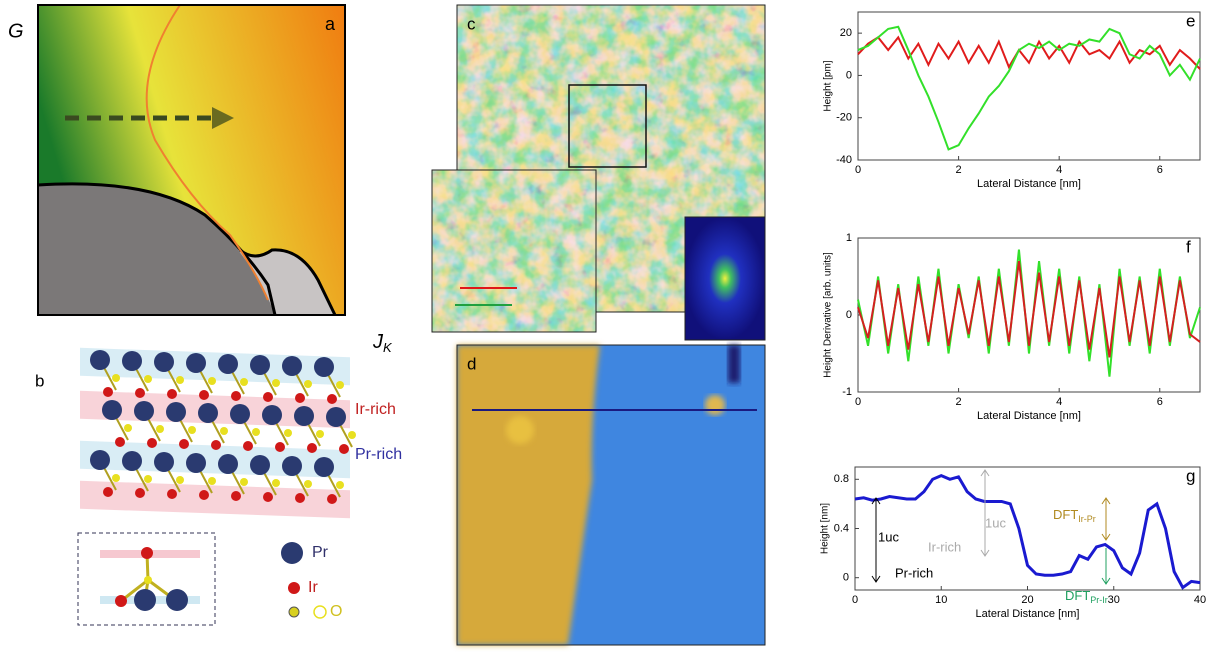 The height and width of the screenshot is (653, 1207). Describe the element at coordinates (844, 160) in the screenshot. I see `y-tick-label: -40` at that location.